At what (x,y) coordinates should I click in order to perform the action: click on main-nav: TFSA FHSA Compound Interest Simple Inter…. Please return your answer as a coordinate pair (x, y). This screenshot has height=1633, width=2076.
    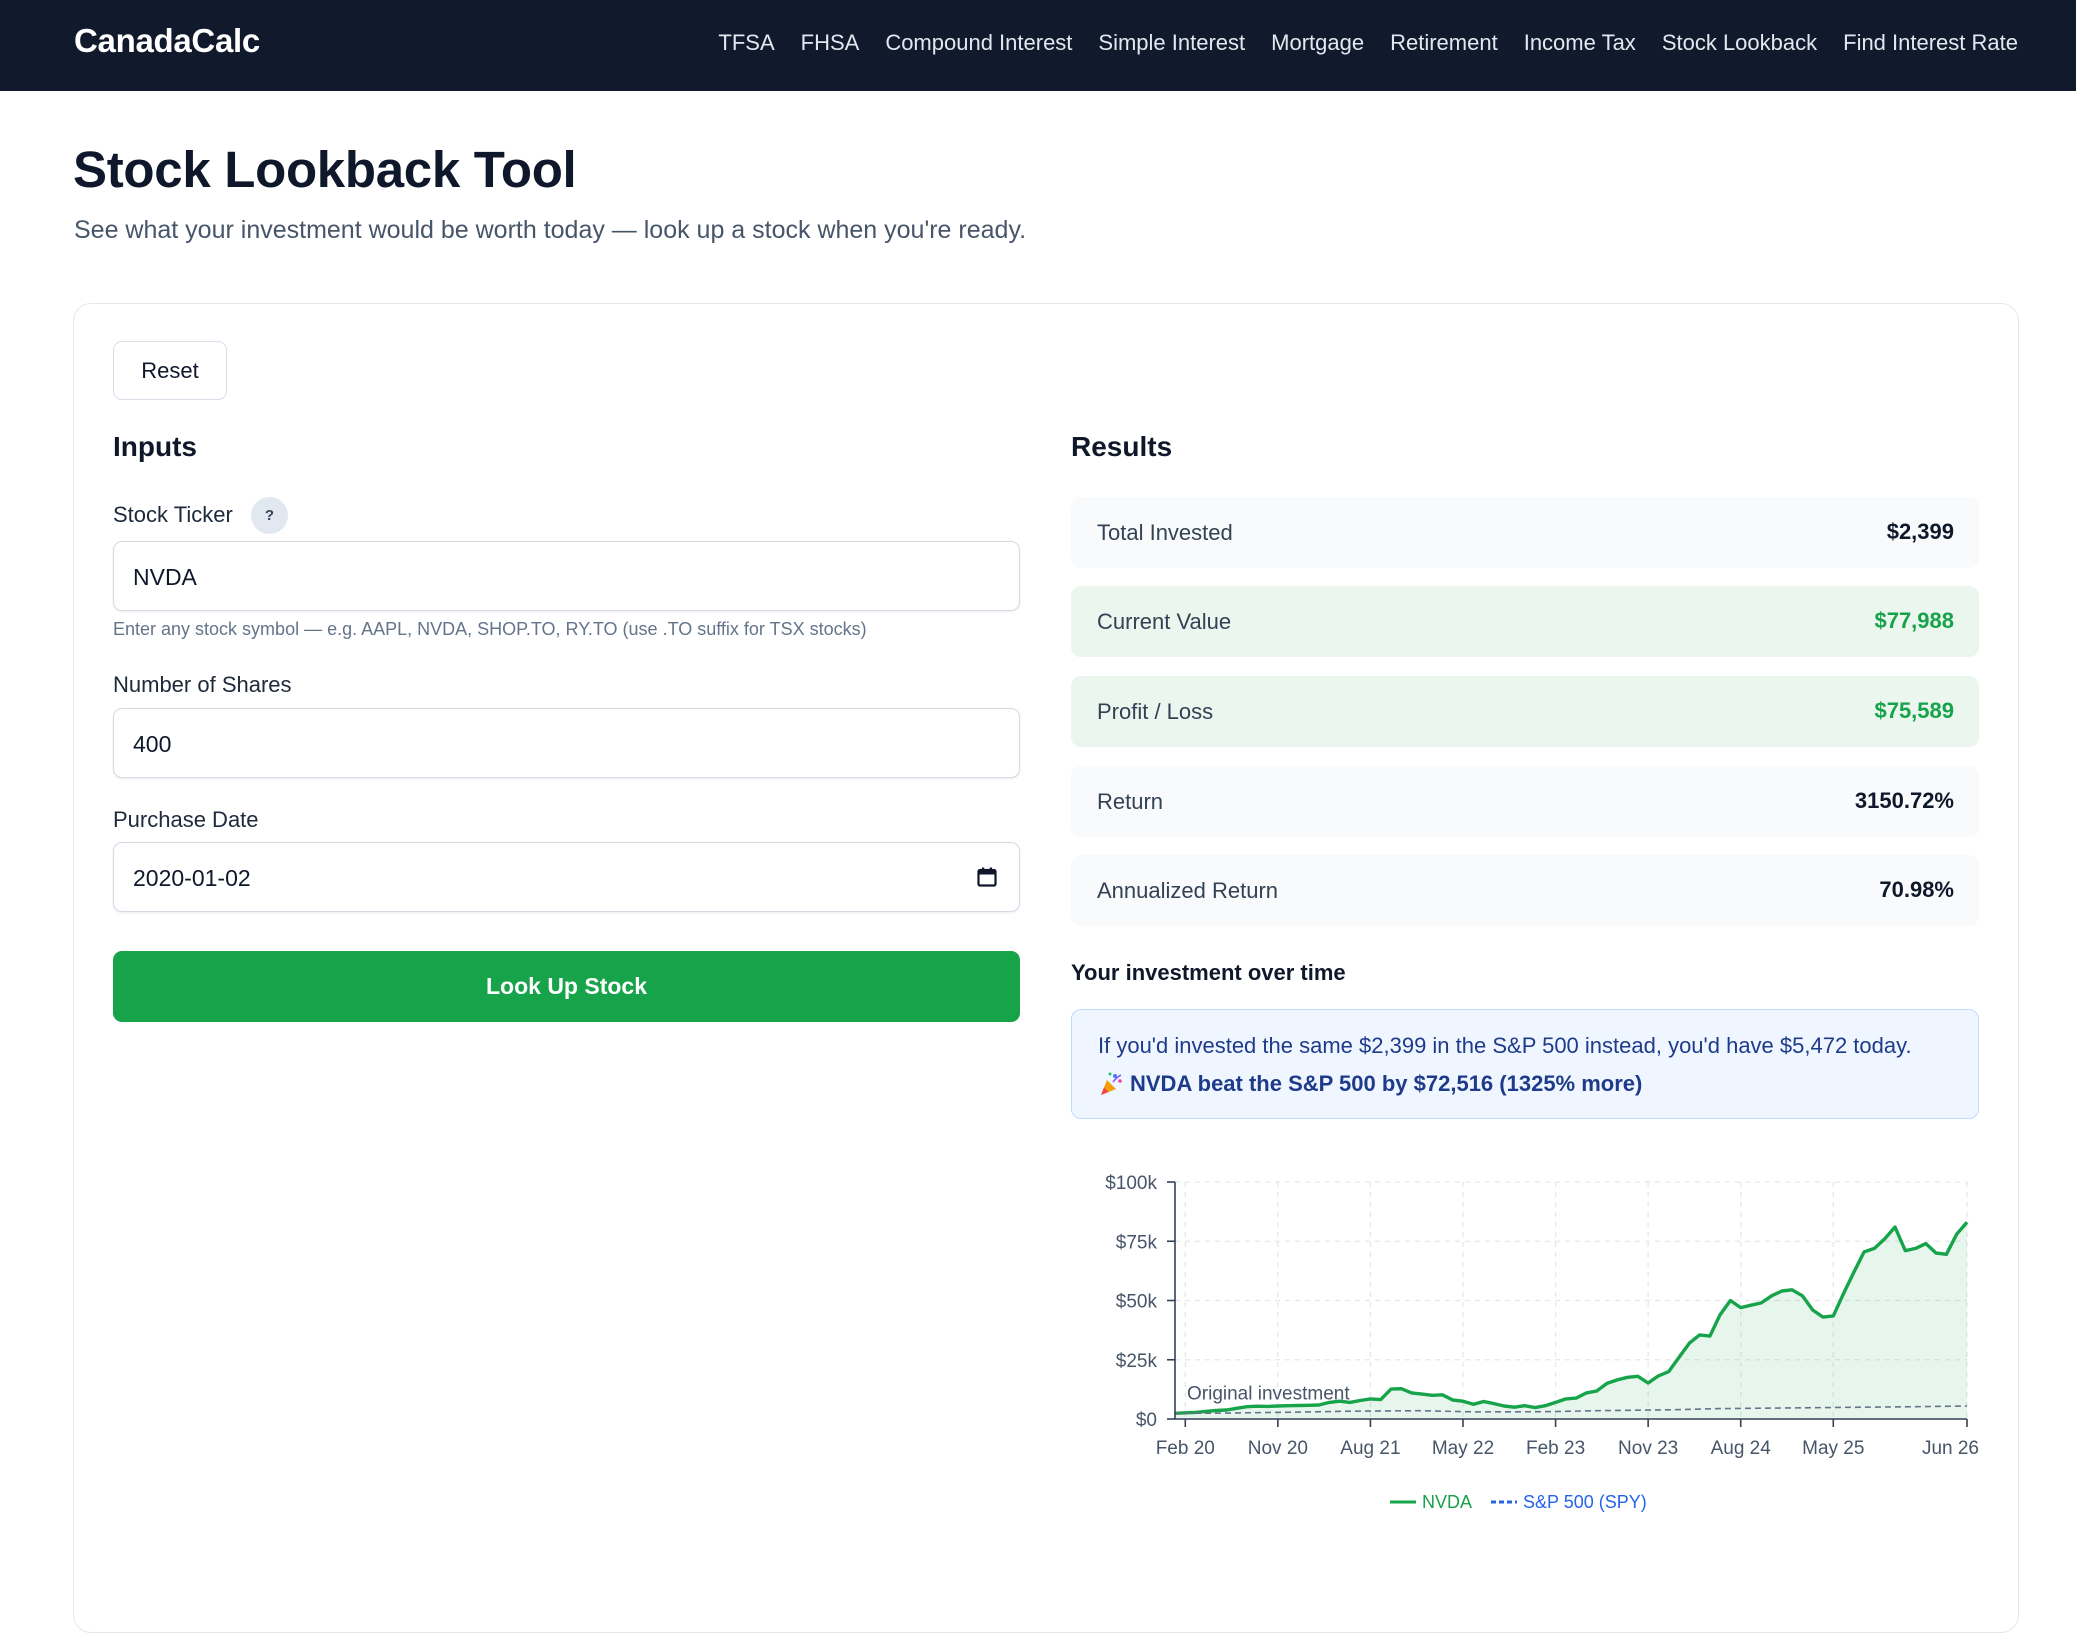
    Looking at the image, I should click on (1368, 43).